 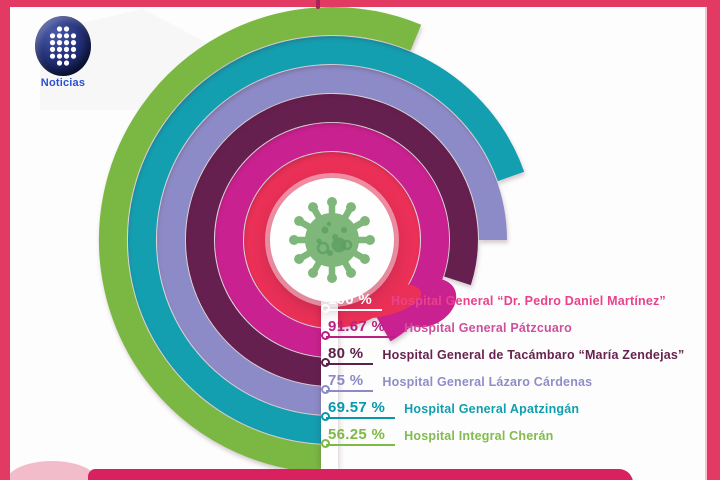 What do you see at coordinates (5, 240) in the screenshot?
I see `frame-border-left` at bounding box center [5, 240].